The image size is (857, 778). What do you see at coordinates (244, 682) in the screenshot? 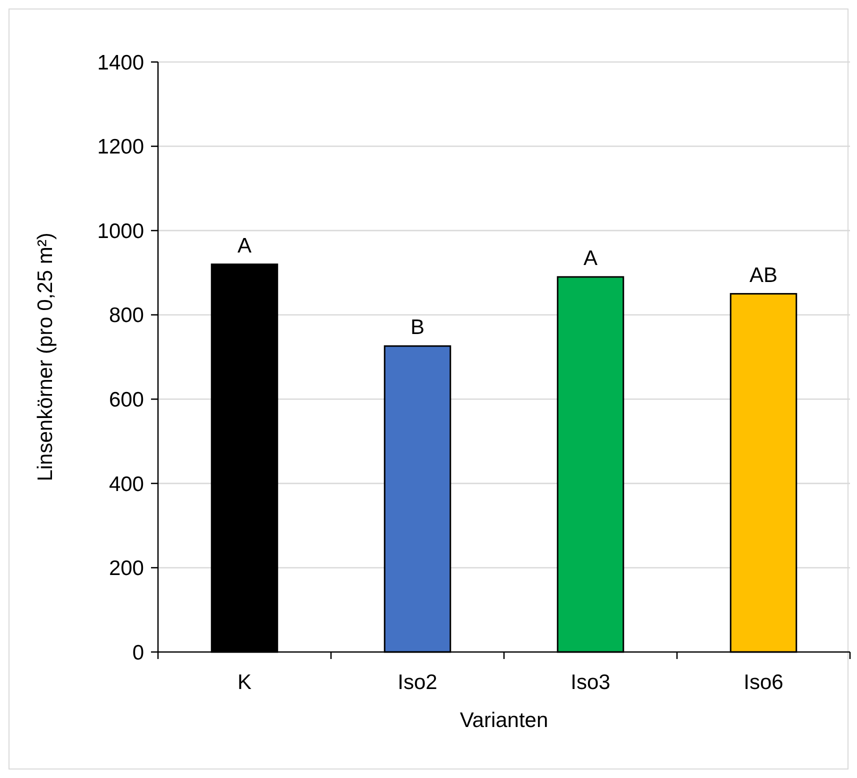
I see `x-tick-label: K` at bounding box center [244, 682].